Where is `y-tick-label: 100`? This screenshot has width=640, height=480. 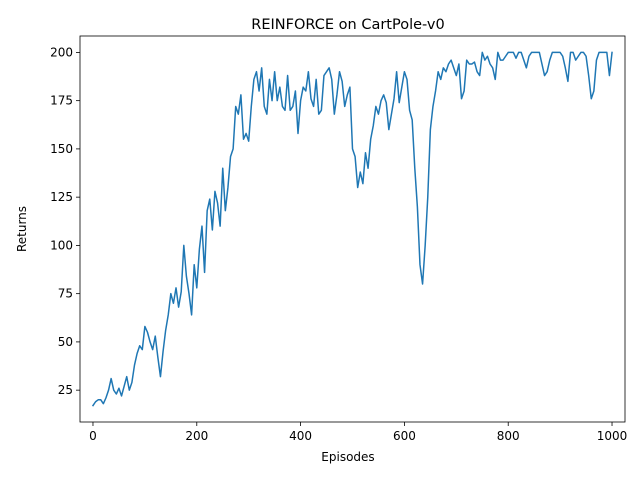
y-tick-label: 100 is located at coordinates (61, 245).